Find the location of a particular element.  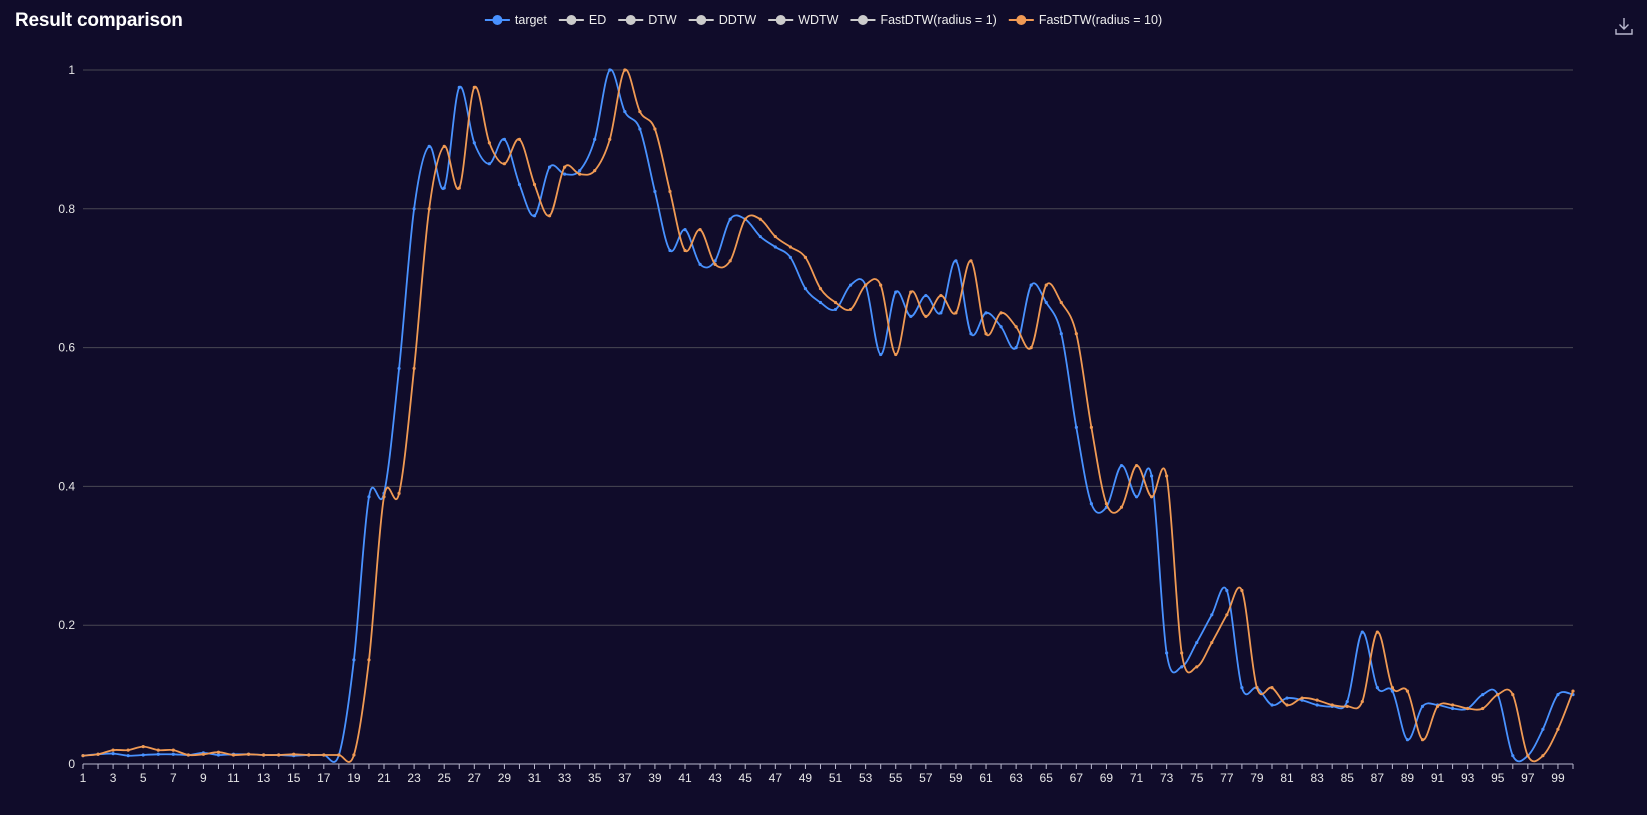

legend-dot-icon is located at coordinates (571, 20).